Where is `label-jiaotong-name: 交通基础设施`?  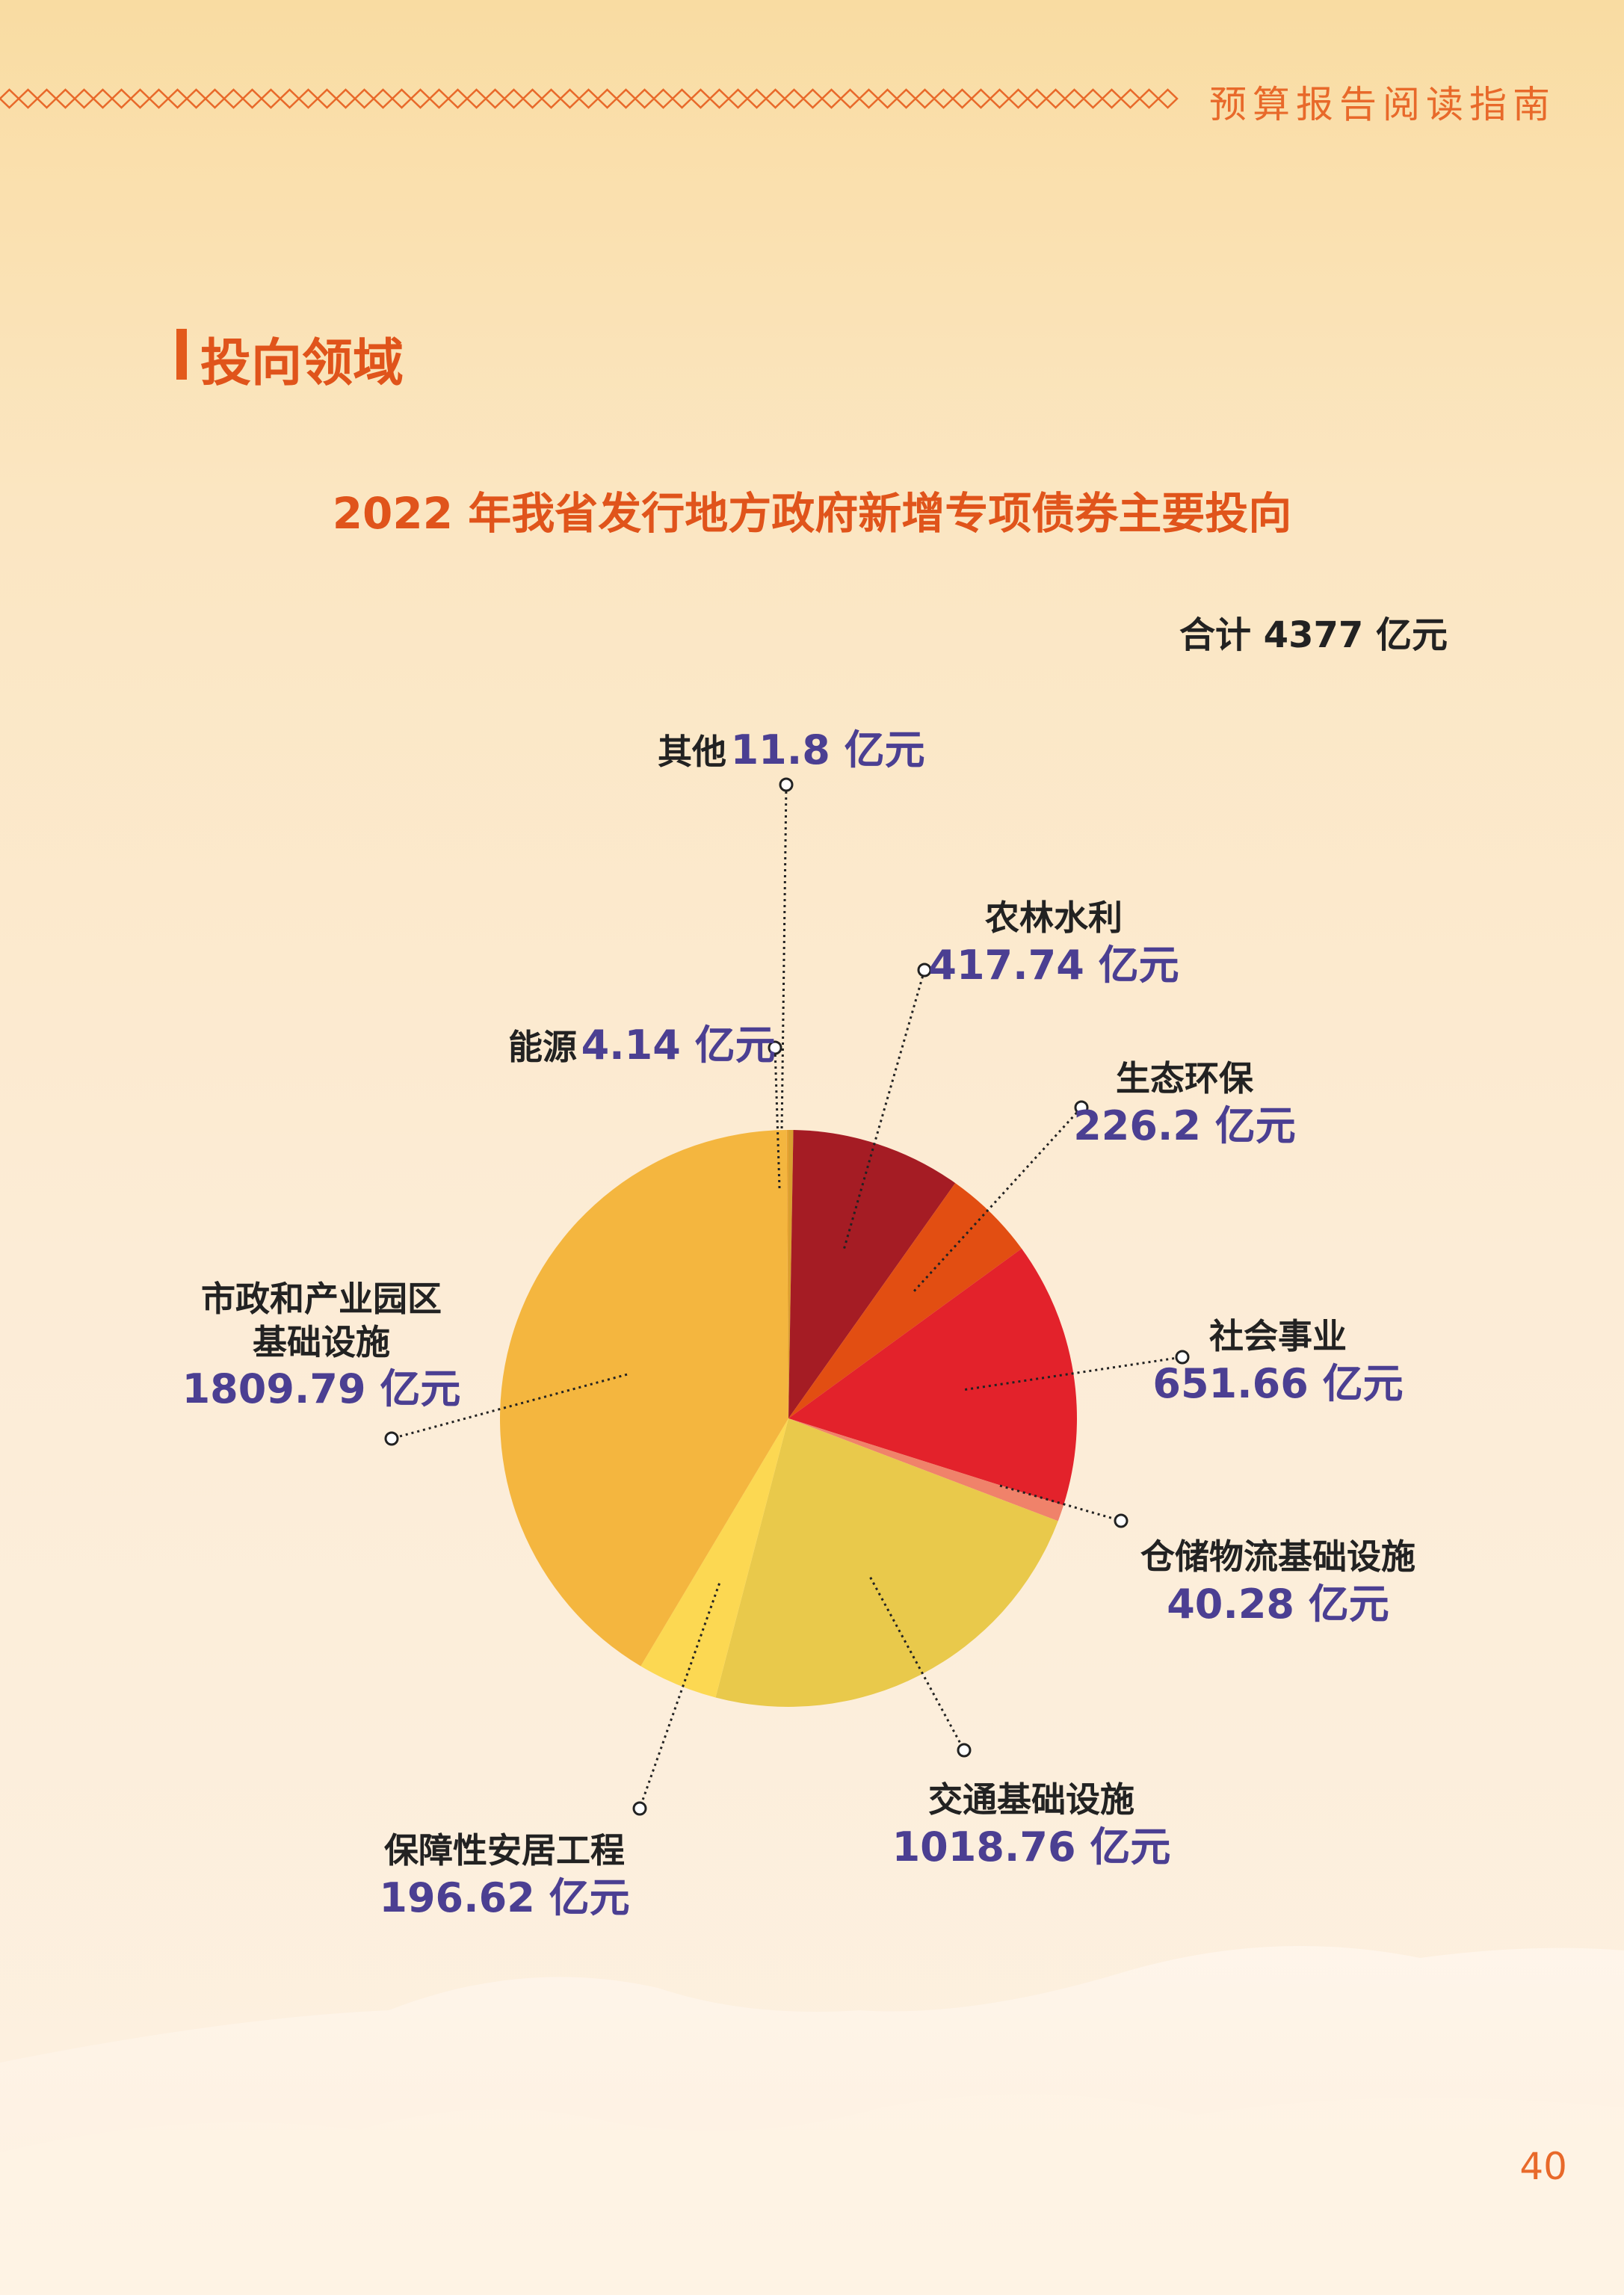
label-jiaotong-name: 交通基础设施 is located at coordinates (1031, 1799).